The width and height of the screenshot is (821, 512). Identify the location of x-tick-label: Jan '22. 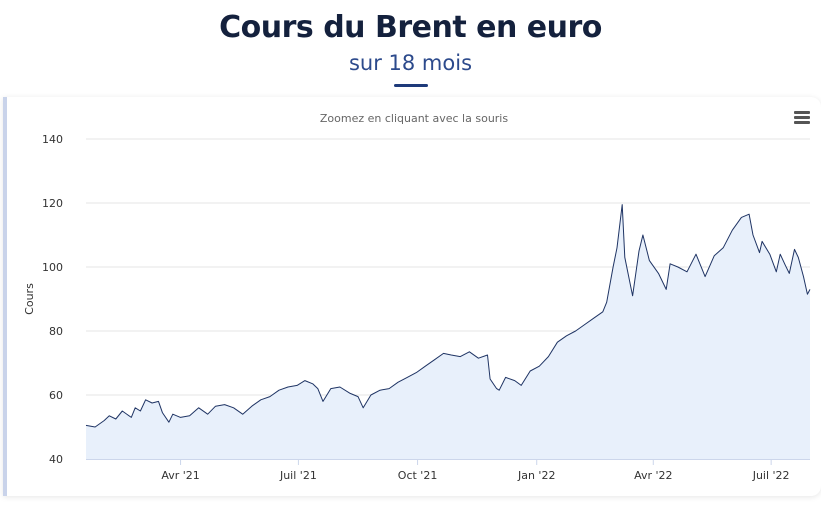
(536, 475).